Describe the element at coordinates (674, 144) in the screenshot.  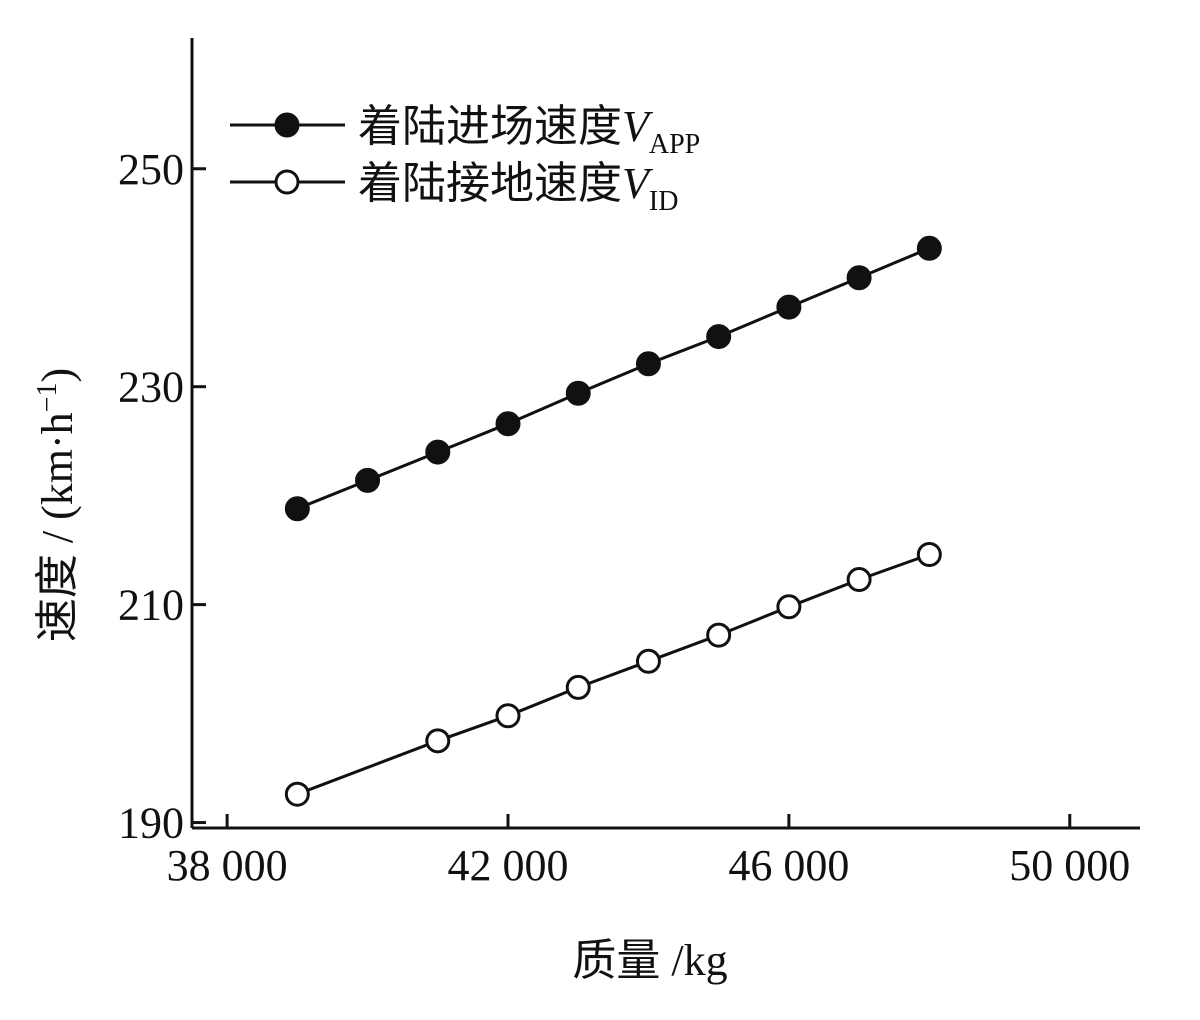
I see `legend-label-app-sub: APP` at that location.